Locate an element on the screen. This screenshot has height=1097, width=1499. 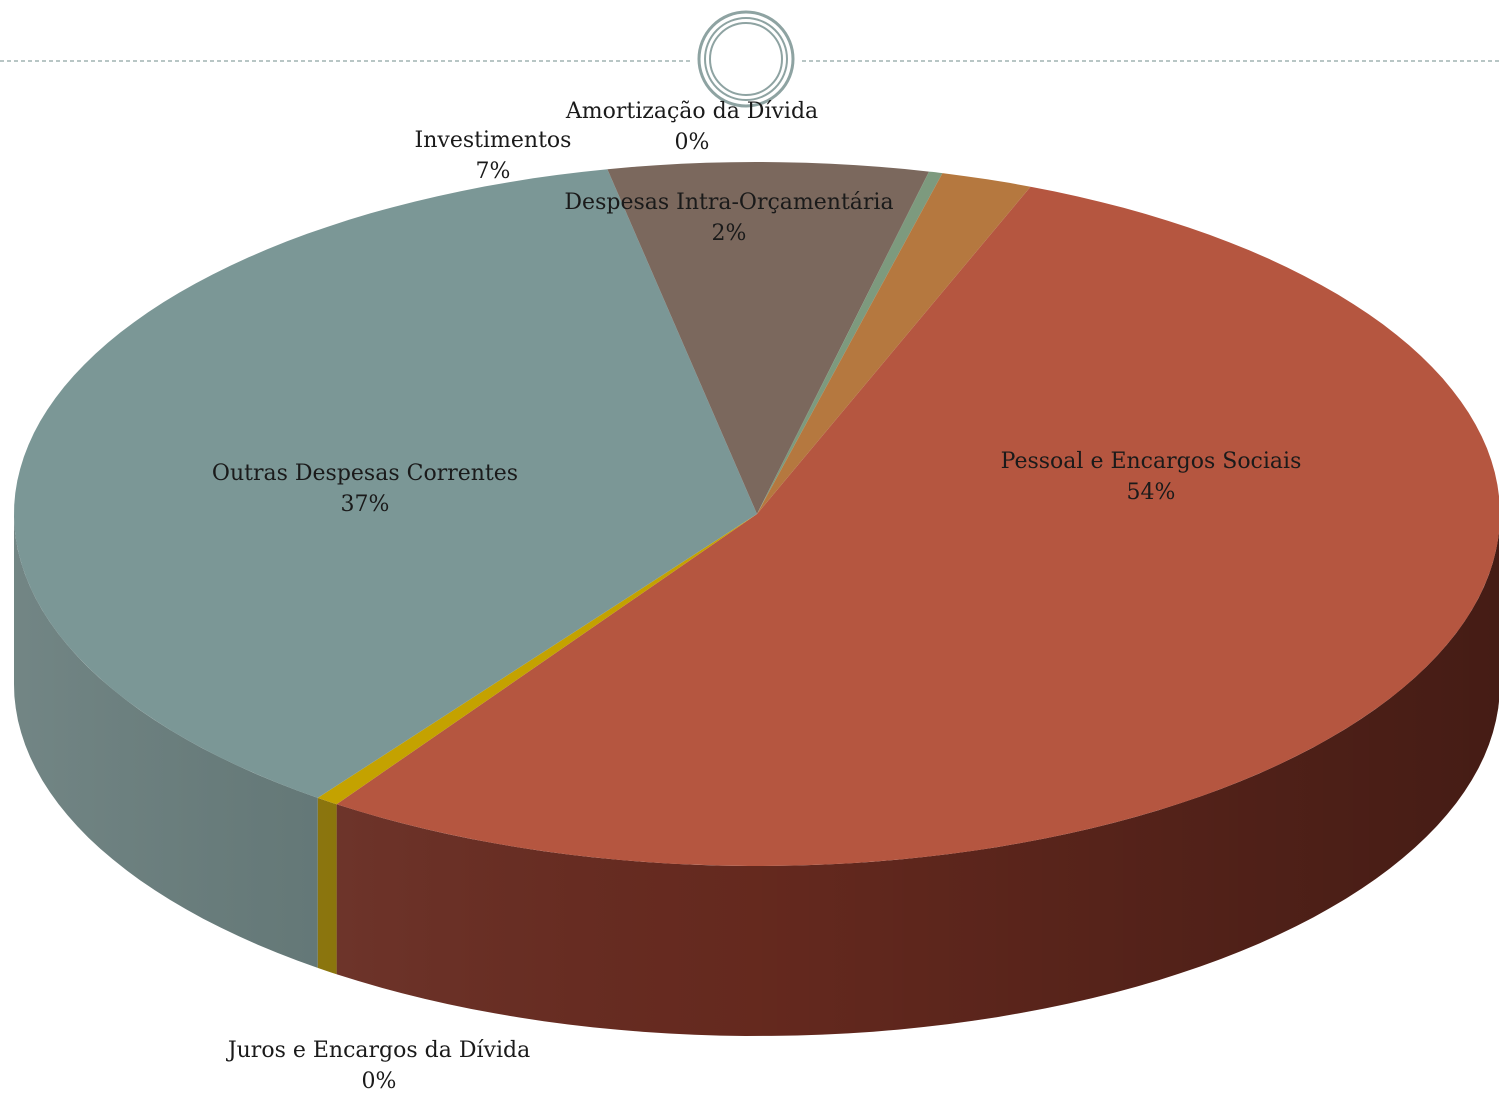
data-label-percent: 7% is located at coordinates (493, 171).